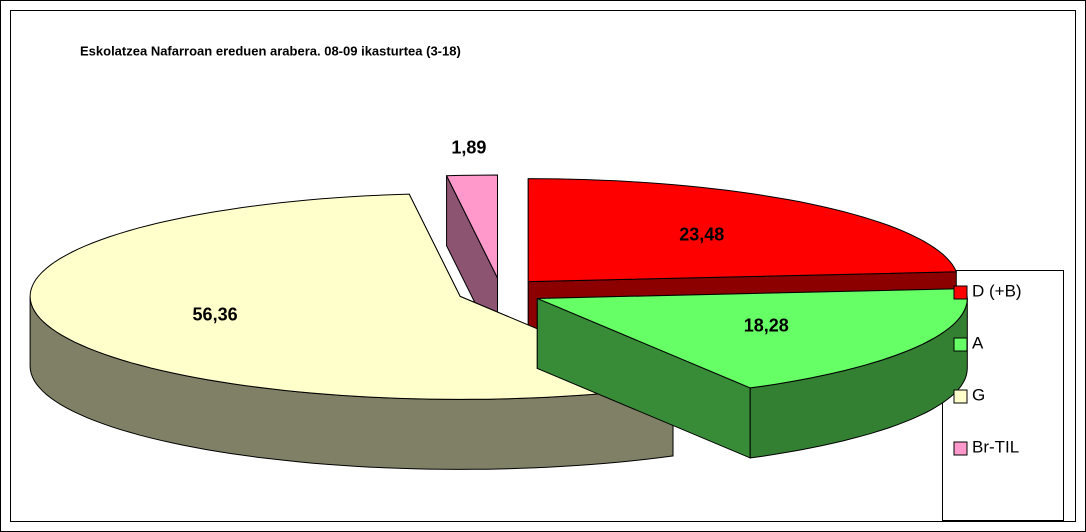 Image resolution: width=1086 pixels, height=532 pixels. I want to click on legend: D (+B) A G Br-TIL, so click(987, 368).